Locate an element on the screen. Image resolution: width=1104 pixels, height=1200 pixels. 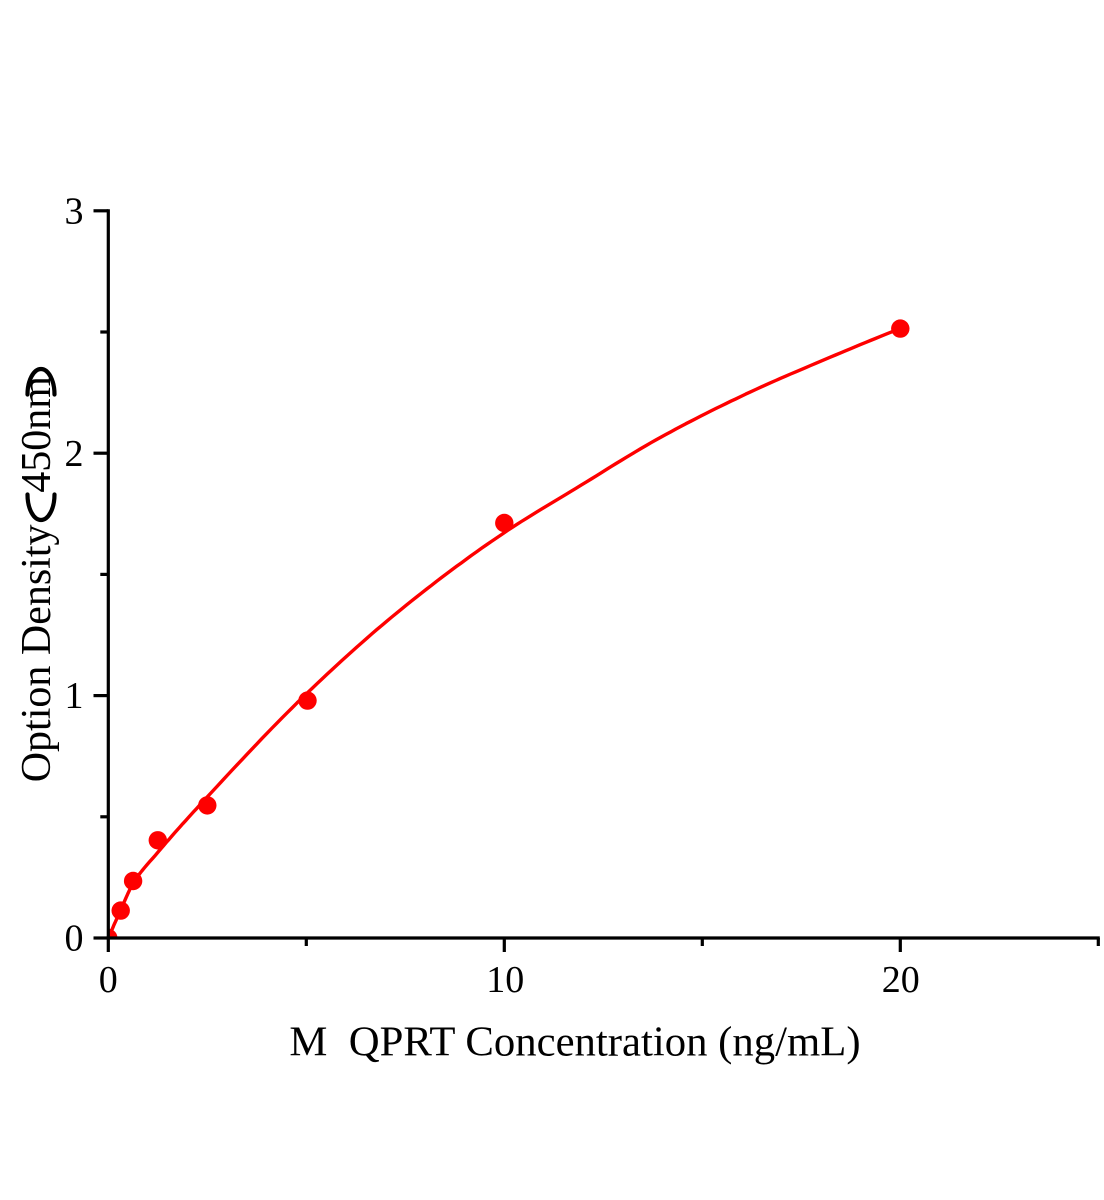
svg-text: 450nm is located at coordinates (37, 434).